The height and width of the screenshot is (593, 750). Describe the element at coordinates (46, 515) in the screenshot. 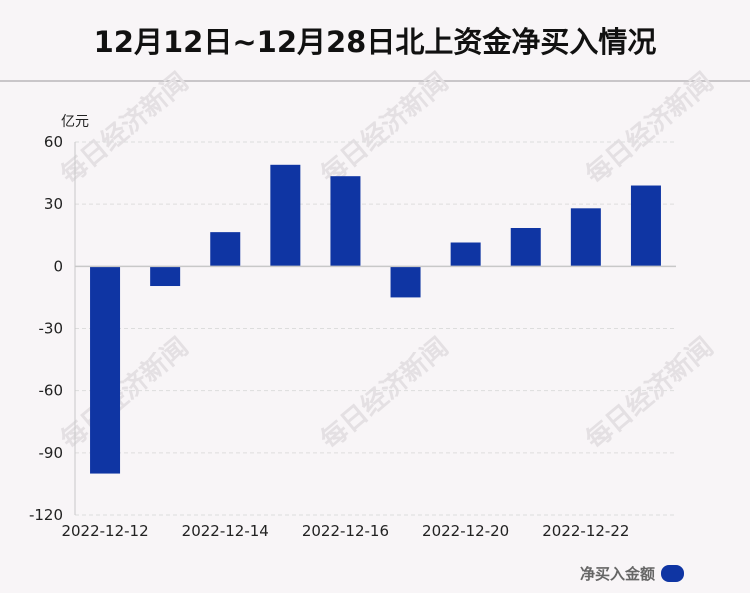

I see `y-tick-label: -120` at that location.